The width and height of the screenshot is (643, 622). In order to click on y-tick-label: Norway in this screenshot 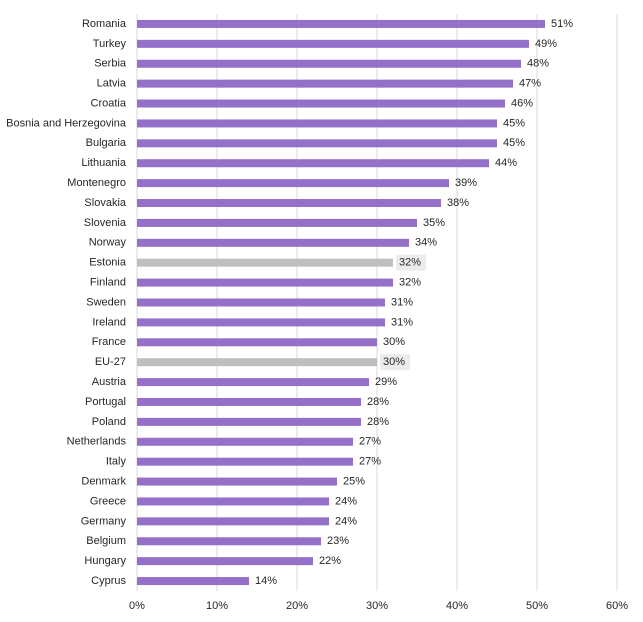, I will do `click(108, 243)`.